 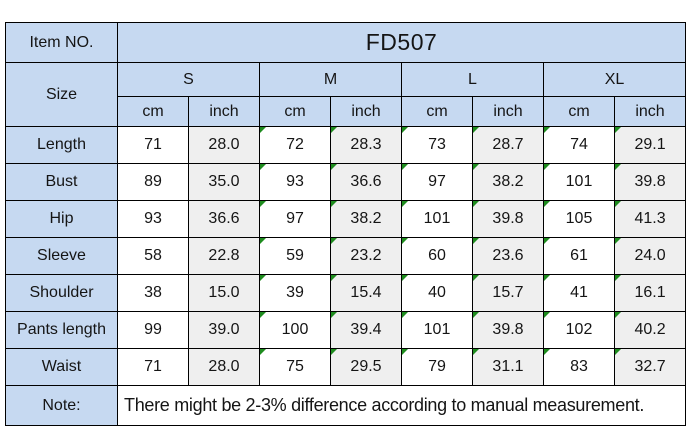 I want to click on cell-length-xl-inch: 29.1, so click(x=650, y=145).